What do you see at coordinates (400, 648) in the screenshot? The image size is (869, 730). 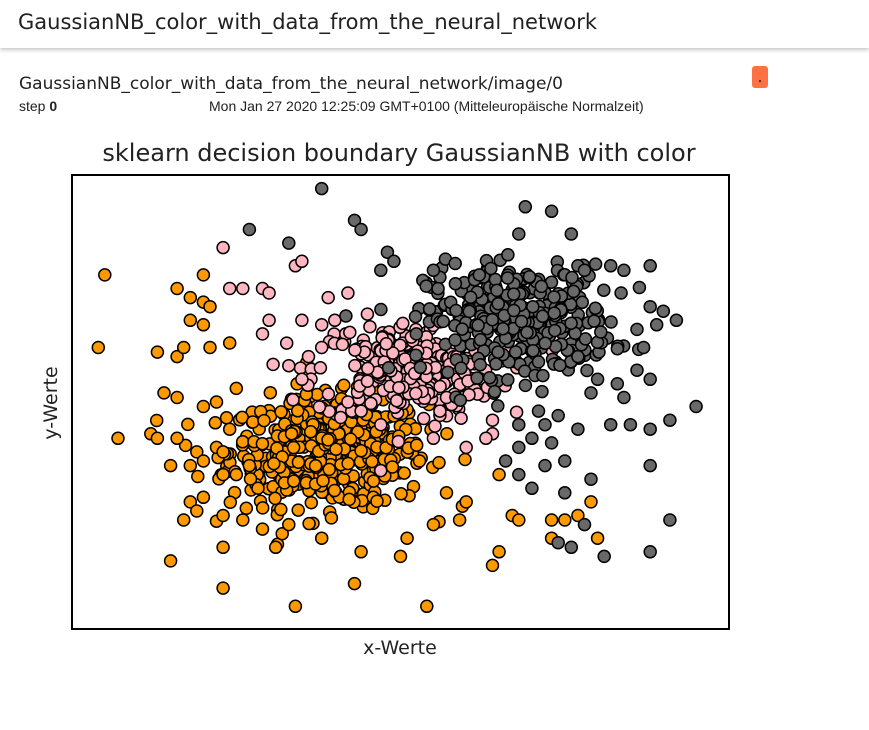 I see `x-axis-label: x-Werte` at bounding box center [400, 648].